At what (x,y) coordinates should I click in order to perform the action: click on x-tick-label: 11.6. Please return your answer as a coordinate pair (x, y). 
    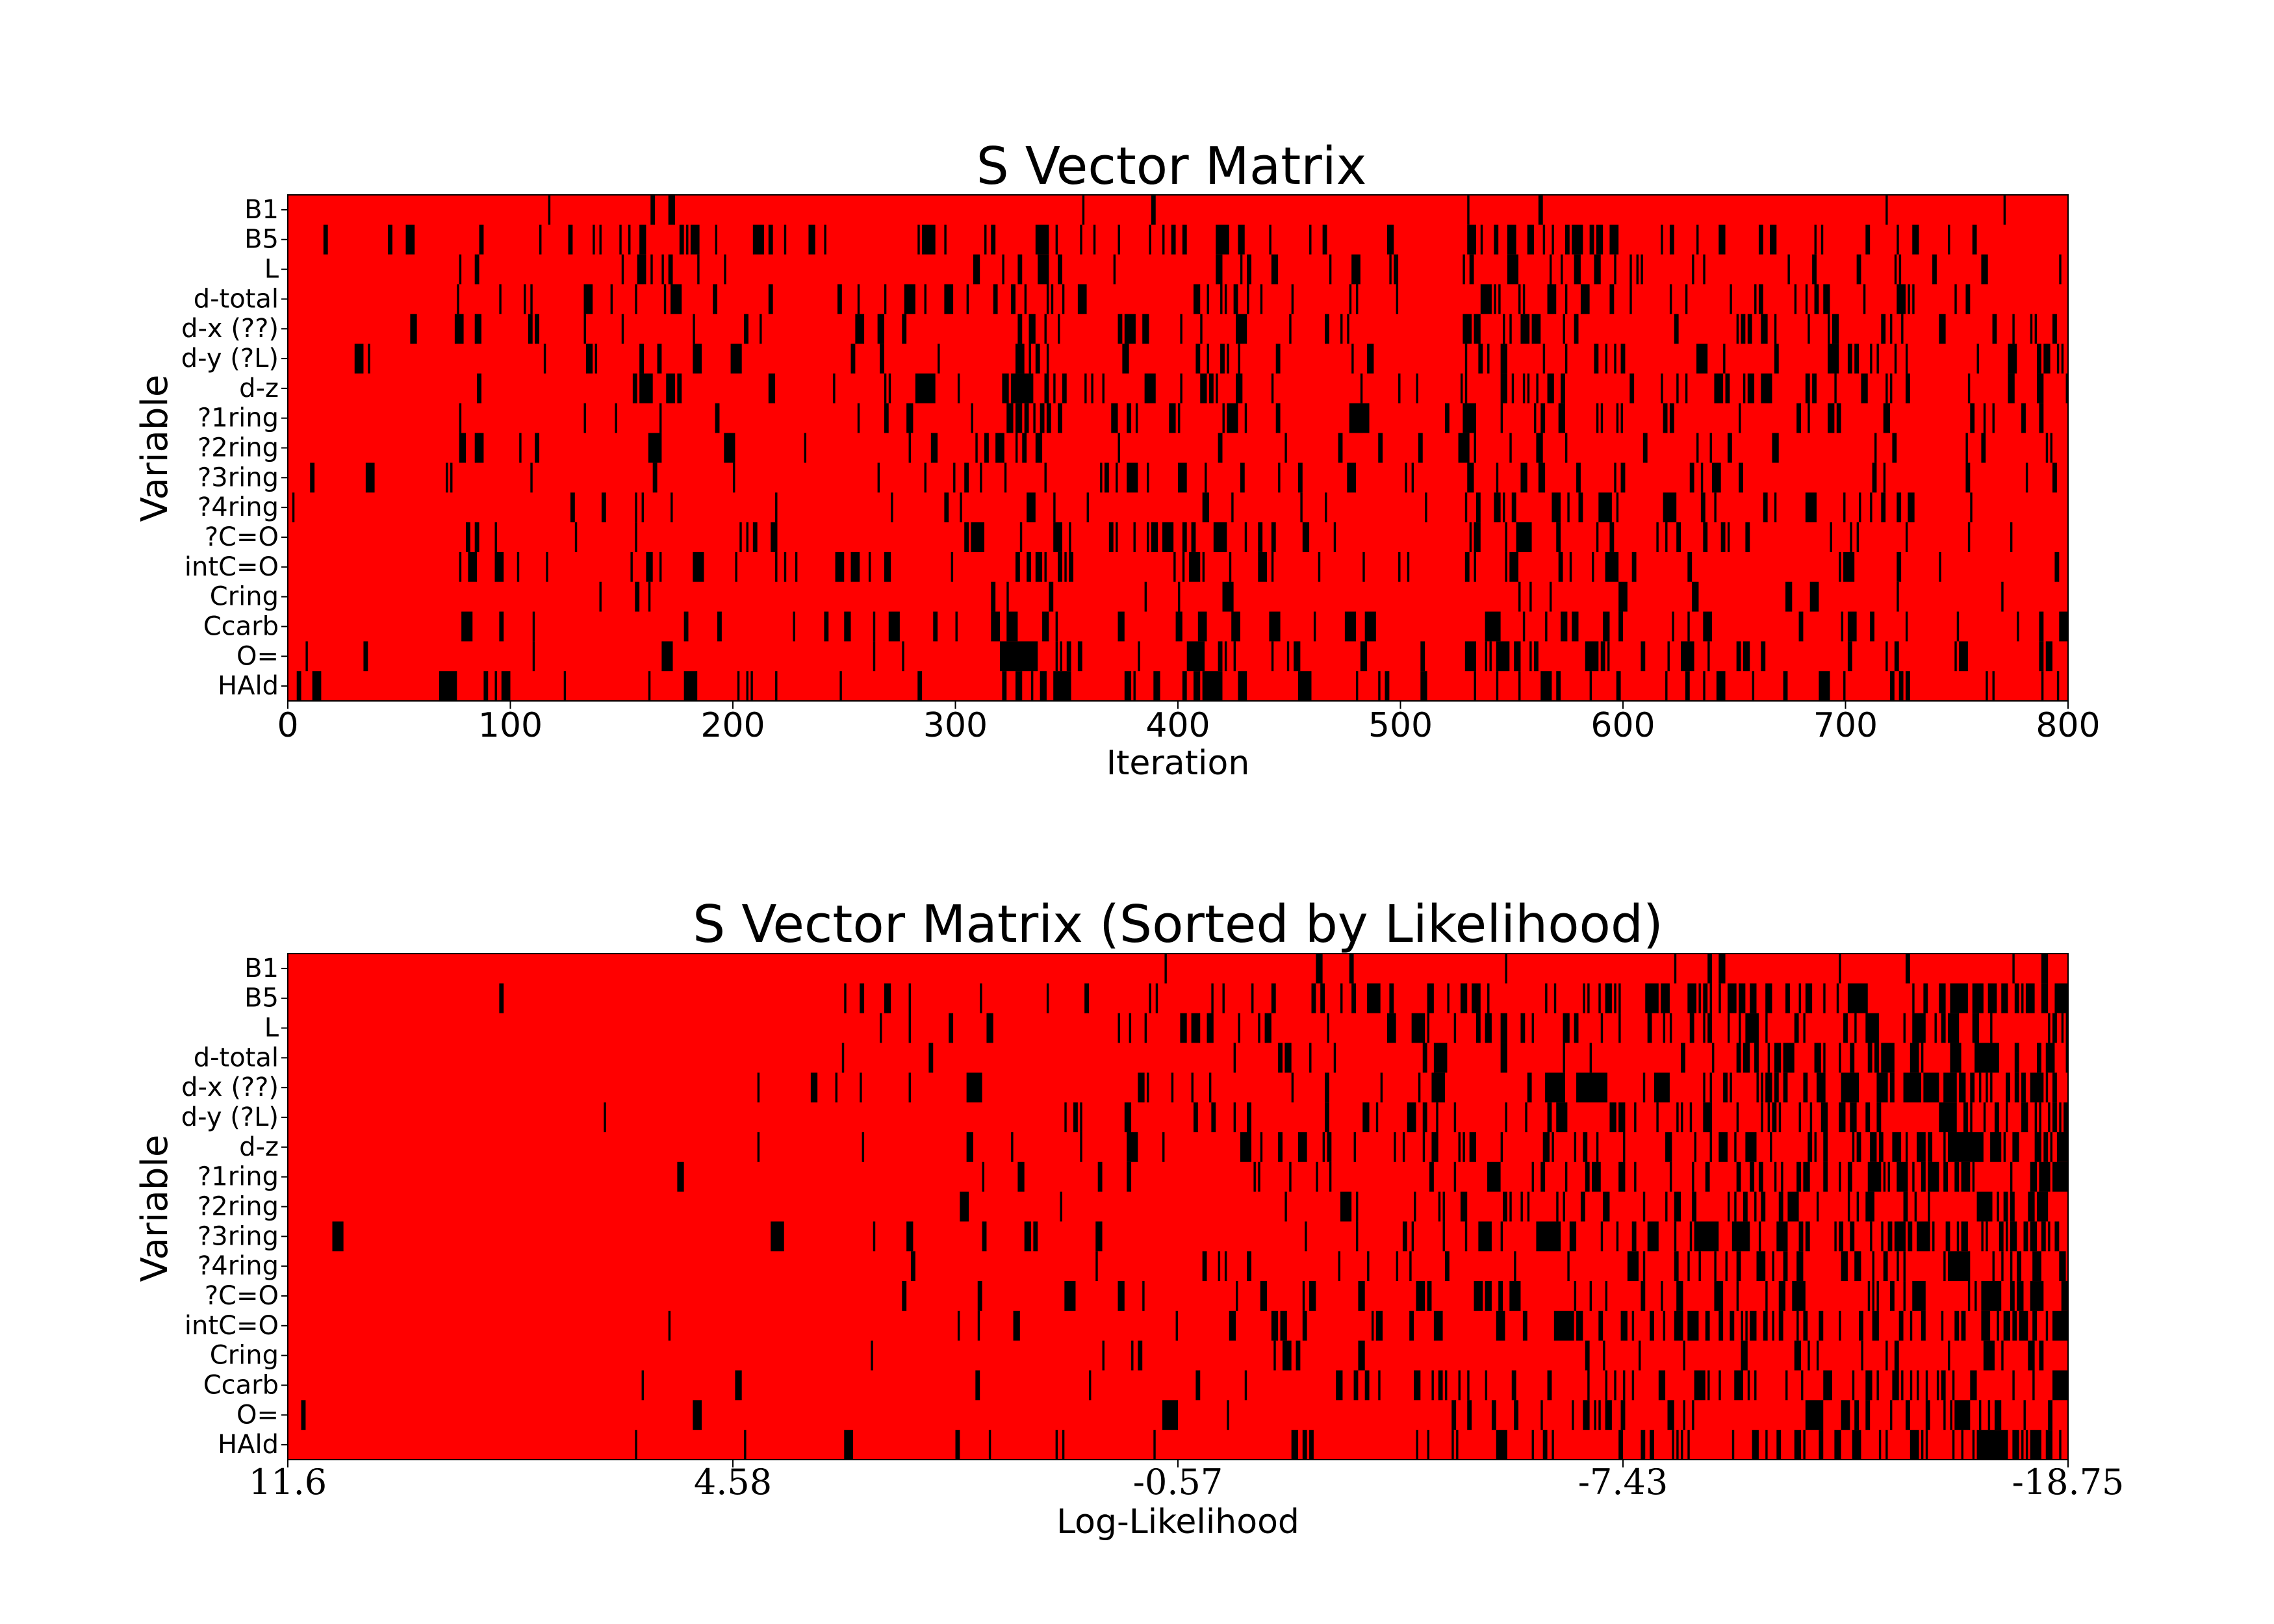
    Looking at the image, I should click on (288, 1482).